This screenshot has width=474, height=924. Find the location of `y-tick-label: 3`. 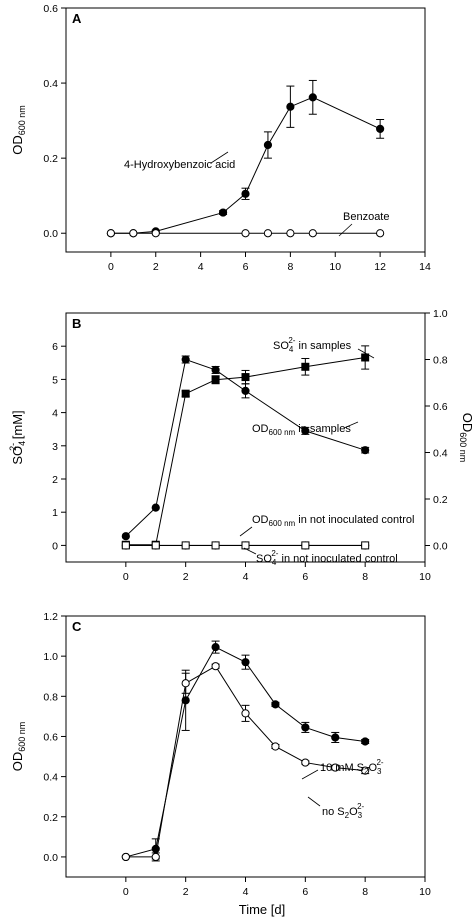

y-tick-label: 3 is located at coordinates (55, 447).